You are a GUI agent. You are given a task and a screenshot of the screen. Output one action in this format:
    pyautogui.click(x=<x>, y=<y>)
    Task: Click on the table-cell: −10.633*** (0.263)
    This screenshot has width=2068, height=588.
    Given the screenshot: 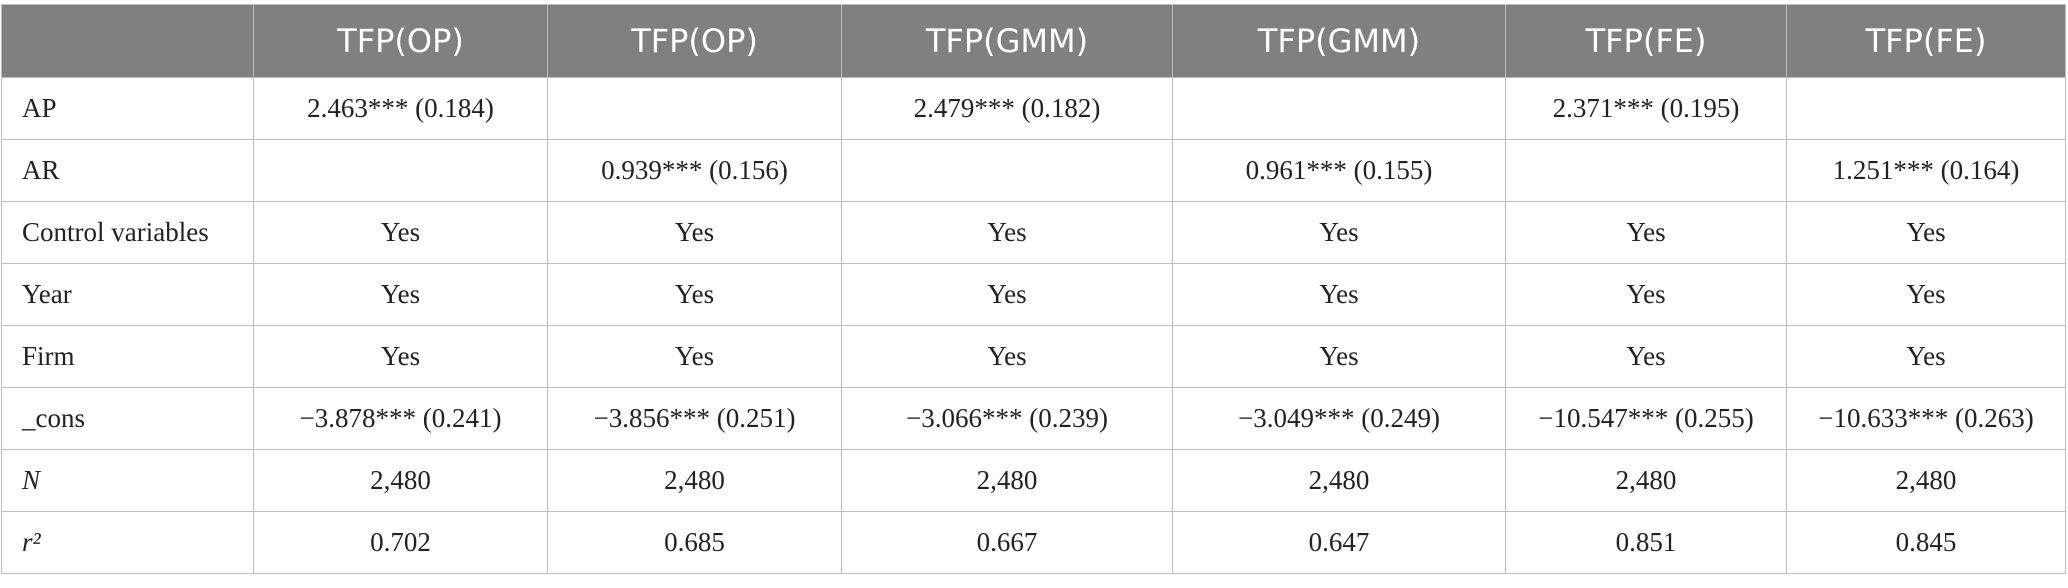 What is the action you would take?
    pyautogui.click(x=1926, y=418)
    